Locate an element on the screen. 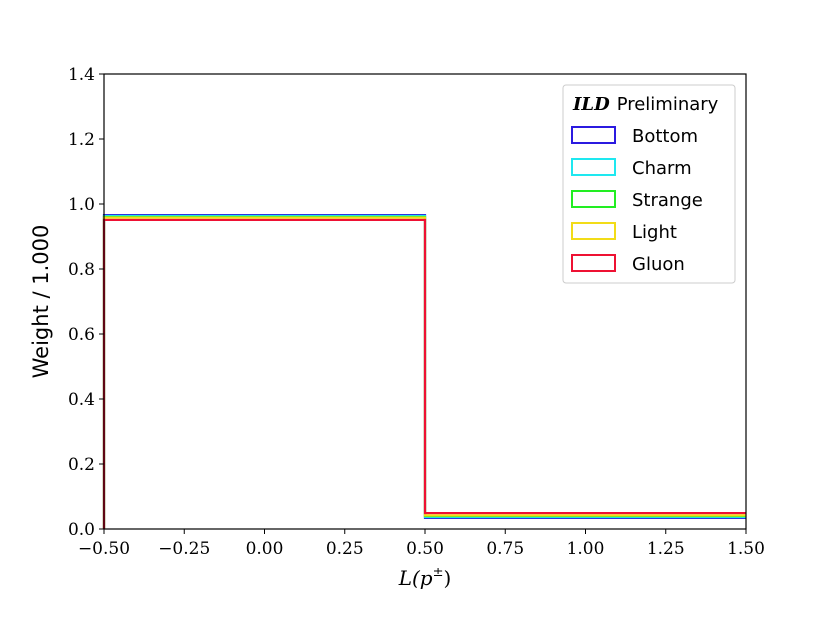 This screenshot has height=623, width=830. x-tick-label: 0.00 is located at coordinates (265, 549).